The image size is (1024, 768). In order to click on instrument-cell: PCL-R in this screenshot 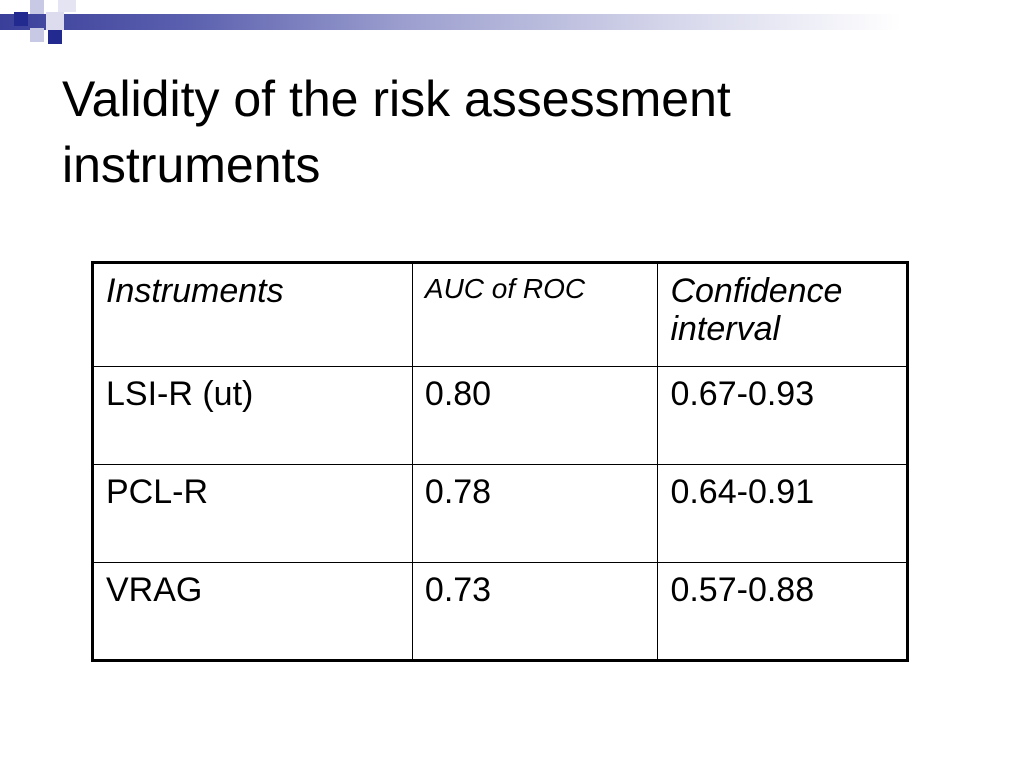, I will do `click(252, 513)`.